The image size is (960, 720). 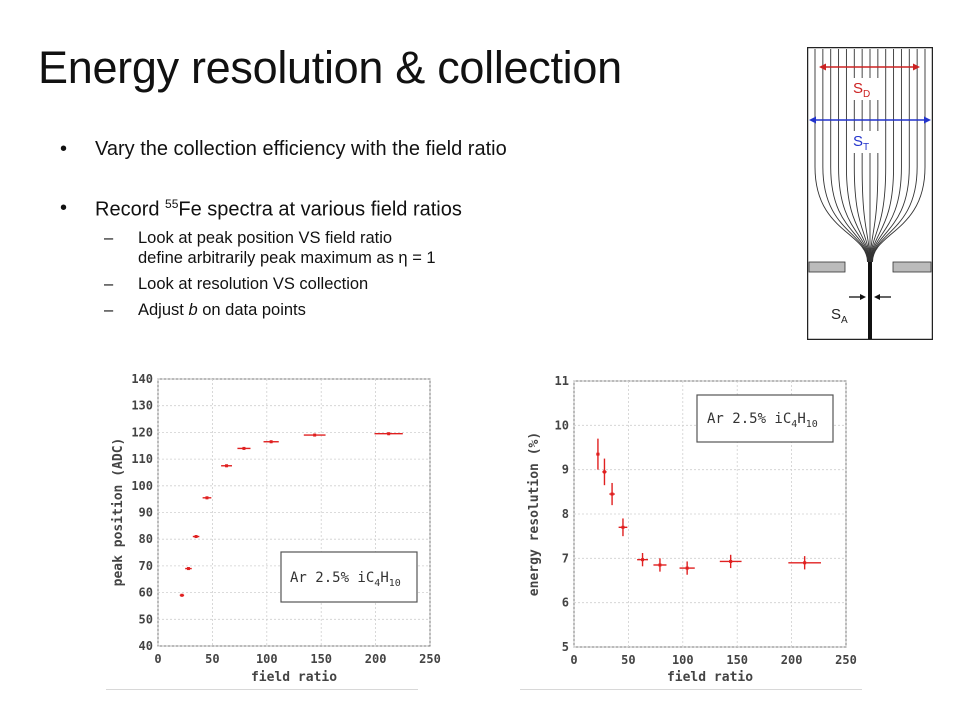 I want to click on field-lines, so click(x=870, y=156).